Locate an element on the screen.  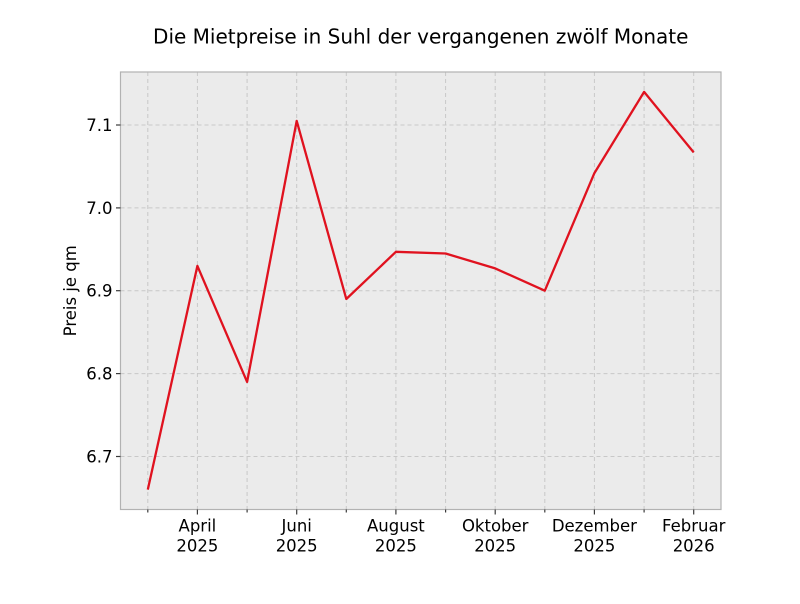
x-tick-label-month: Oktober is located at coordinates (495, 526).